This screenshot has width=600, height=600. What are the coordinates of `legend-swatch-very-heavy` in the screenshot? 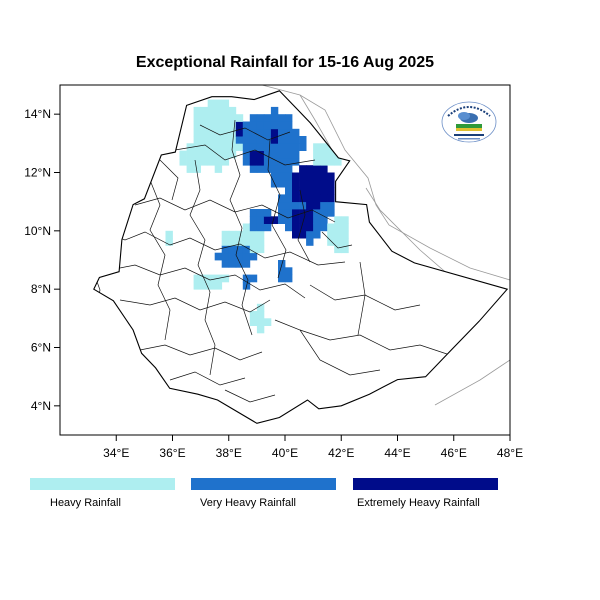 It's located at (263, 484).